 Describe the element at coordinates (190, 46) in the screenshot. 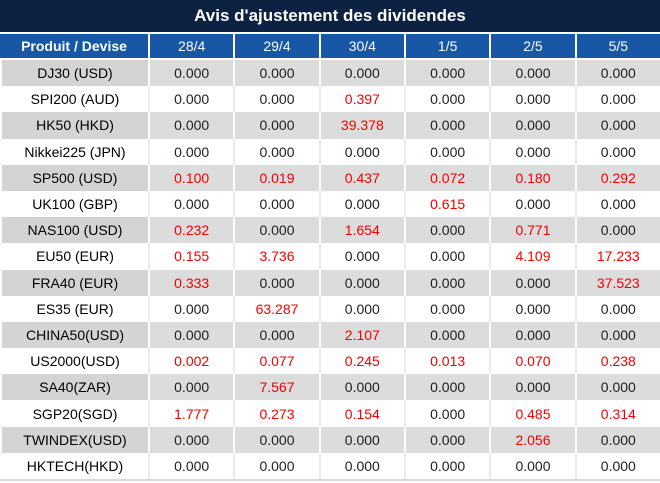

I see `header-cell-date-28-4: 28/4` at that location.